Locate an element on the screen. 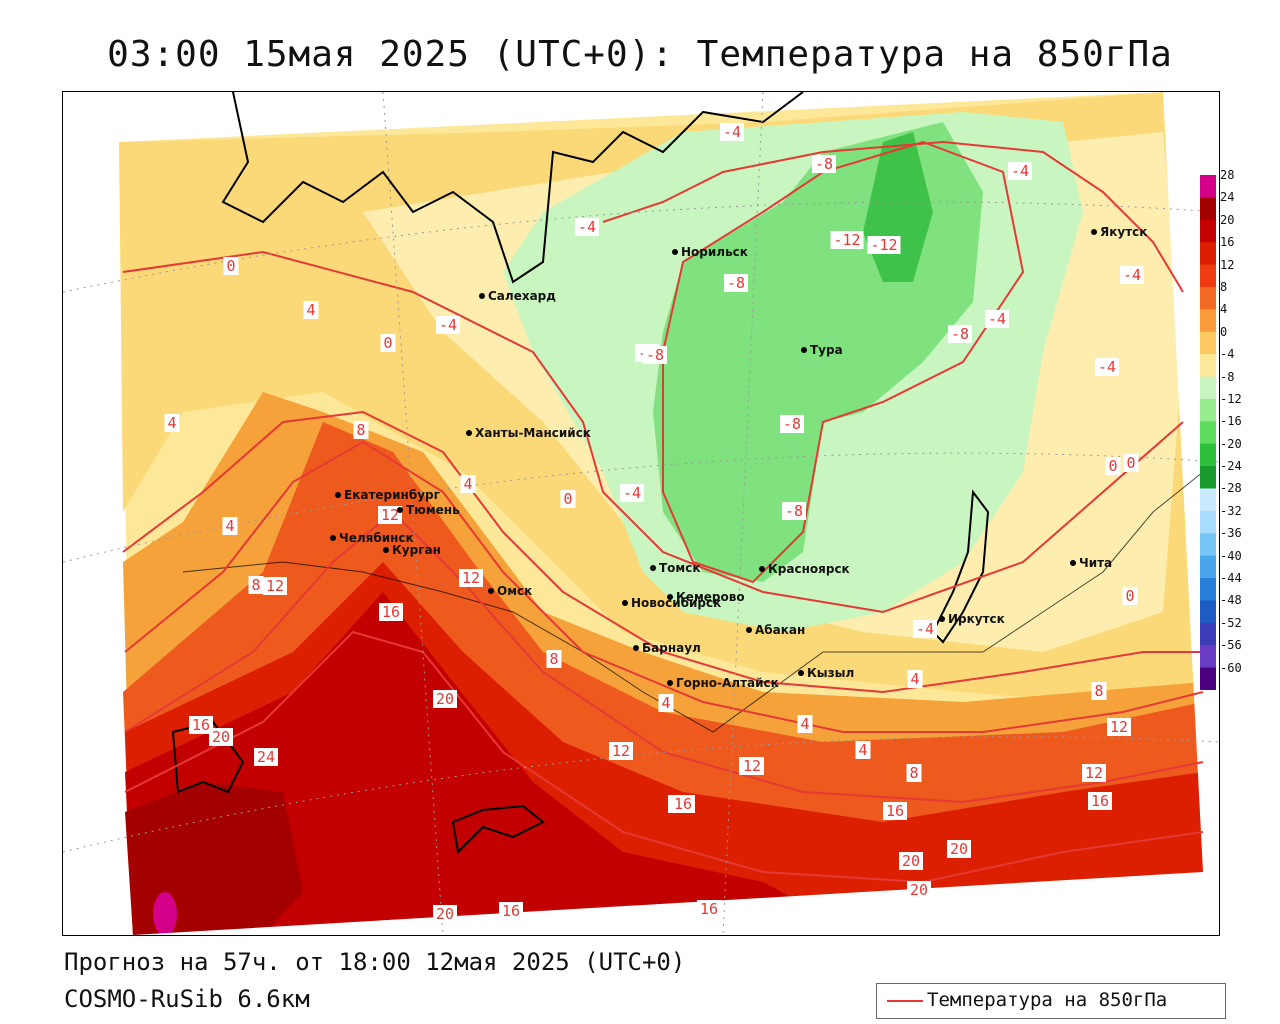  legend-line-swatch is located at coordinates (905, 1001).